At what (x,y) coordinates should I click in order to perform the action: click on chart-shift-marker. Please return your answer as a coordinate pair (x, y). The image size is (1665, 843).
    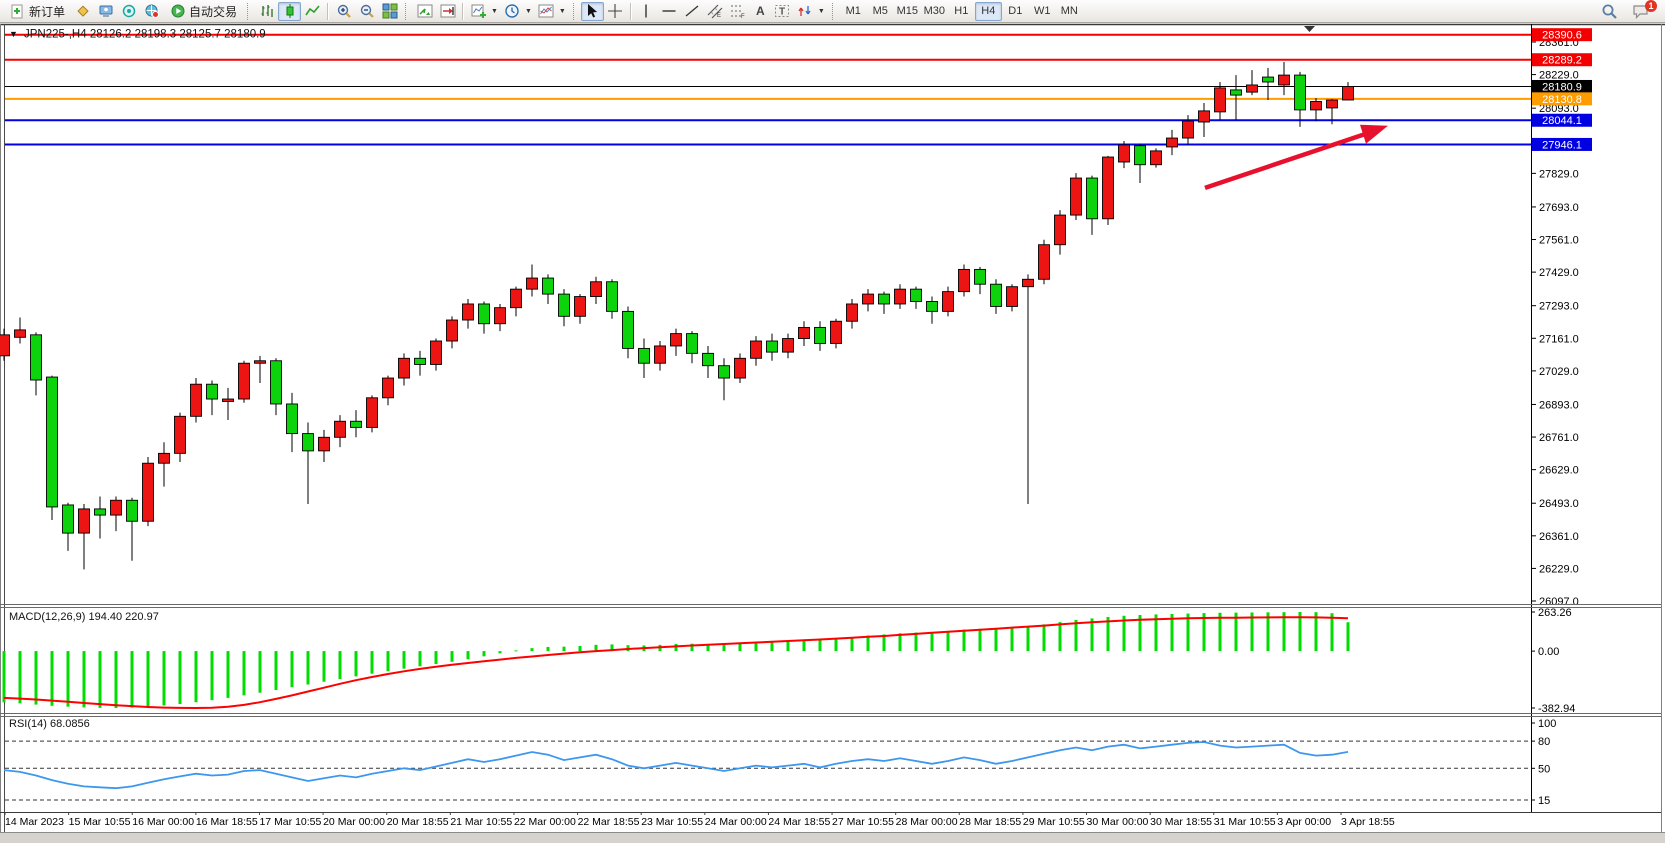
    Looking at the image, I should click on (1309, 29).